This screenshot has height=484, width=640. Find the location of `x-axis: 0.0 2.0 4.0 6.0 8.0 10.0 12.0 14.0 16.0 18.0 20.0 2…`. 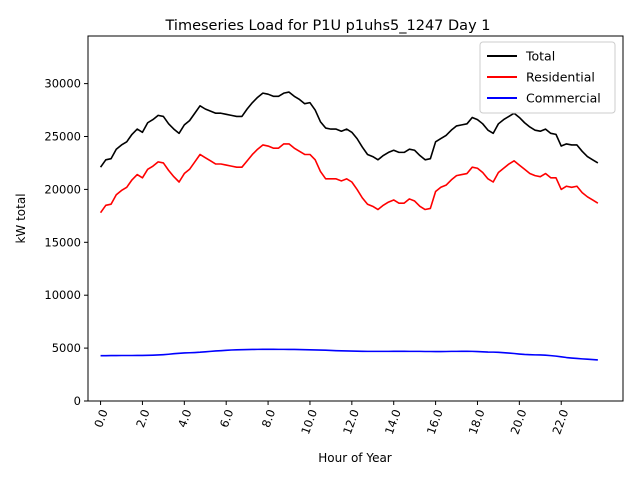

x-axis: 0.0 2.0 4.0 6.0 8.0 10.0 12.0 14.0 16.0 18.0 20.0 2… is located at coordinates (331, 418).